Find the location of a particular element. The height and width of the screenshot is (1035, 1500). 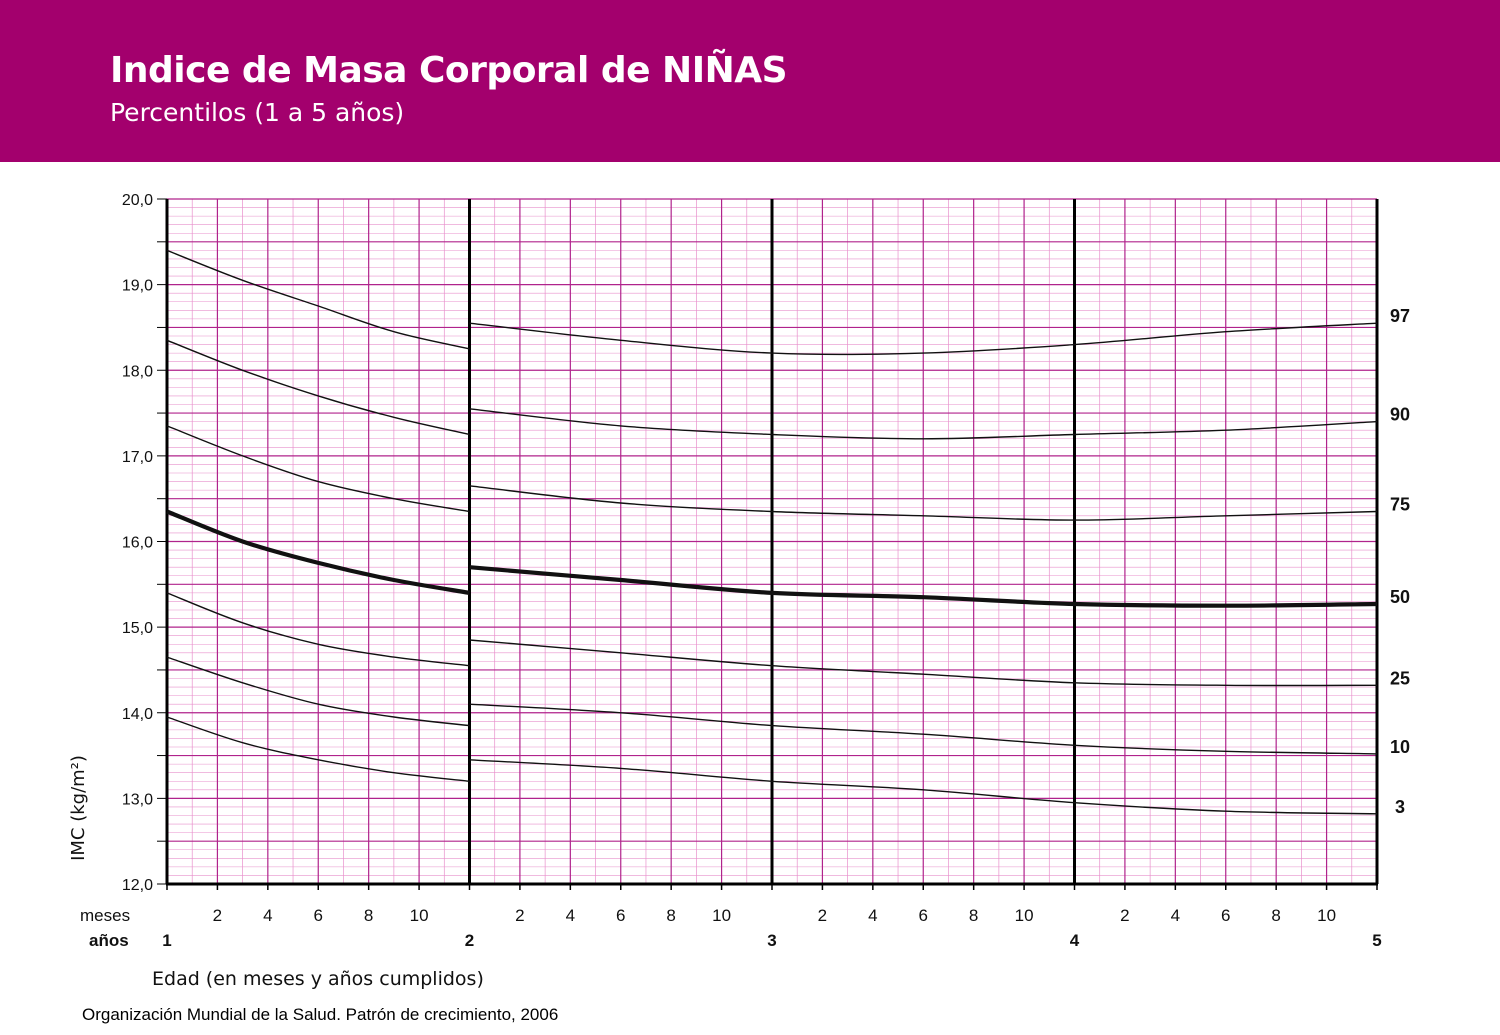

percentile-label-p10: 10 is located at coordinates (1400, 747).